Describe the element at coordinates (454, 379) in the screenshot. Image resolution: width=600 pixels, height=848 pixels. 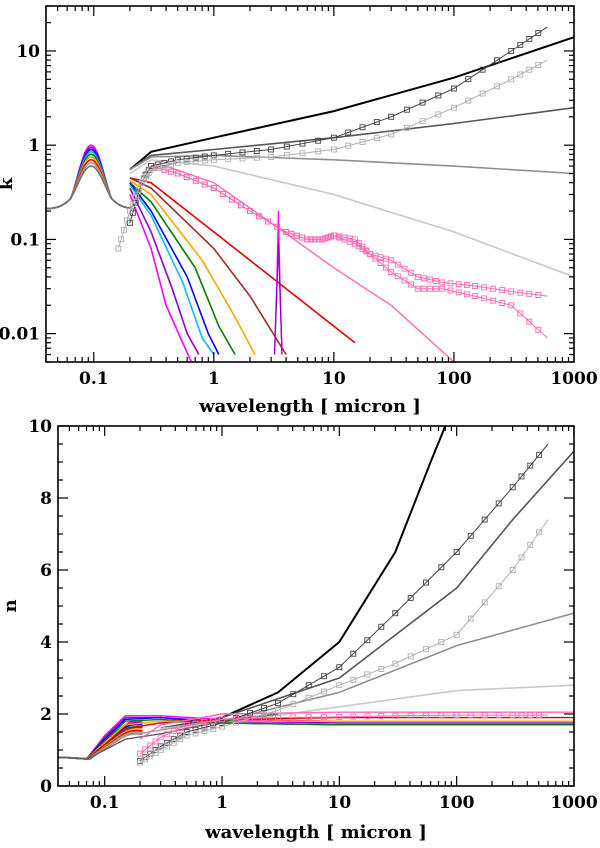
I see `k-x-tick-label: 100` at that location.